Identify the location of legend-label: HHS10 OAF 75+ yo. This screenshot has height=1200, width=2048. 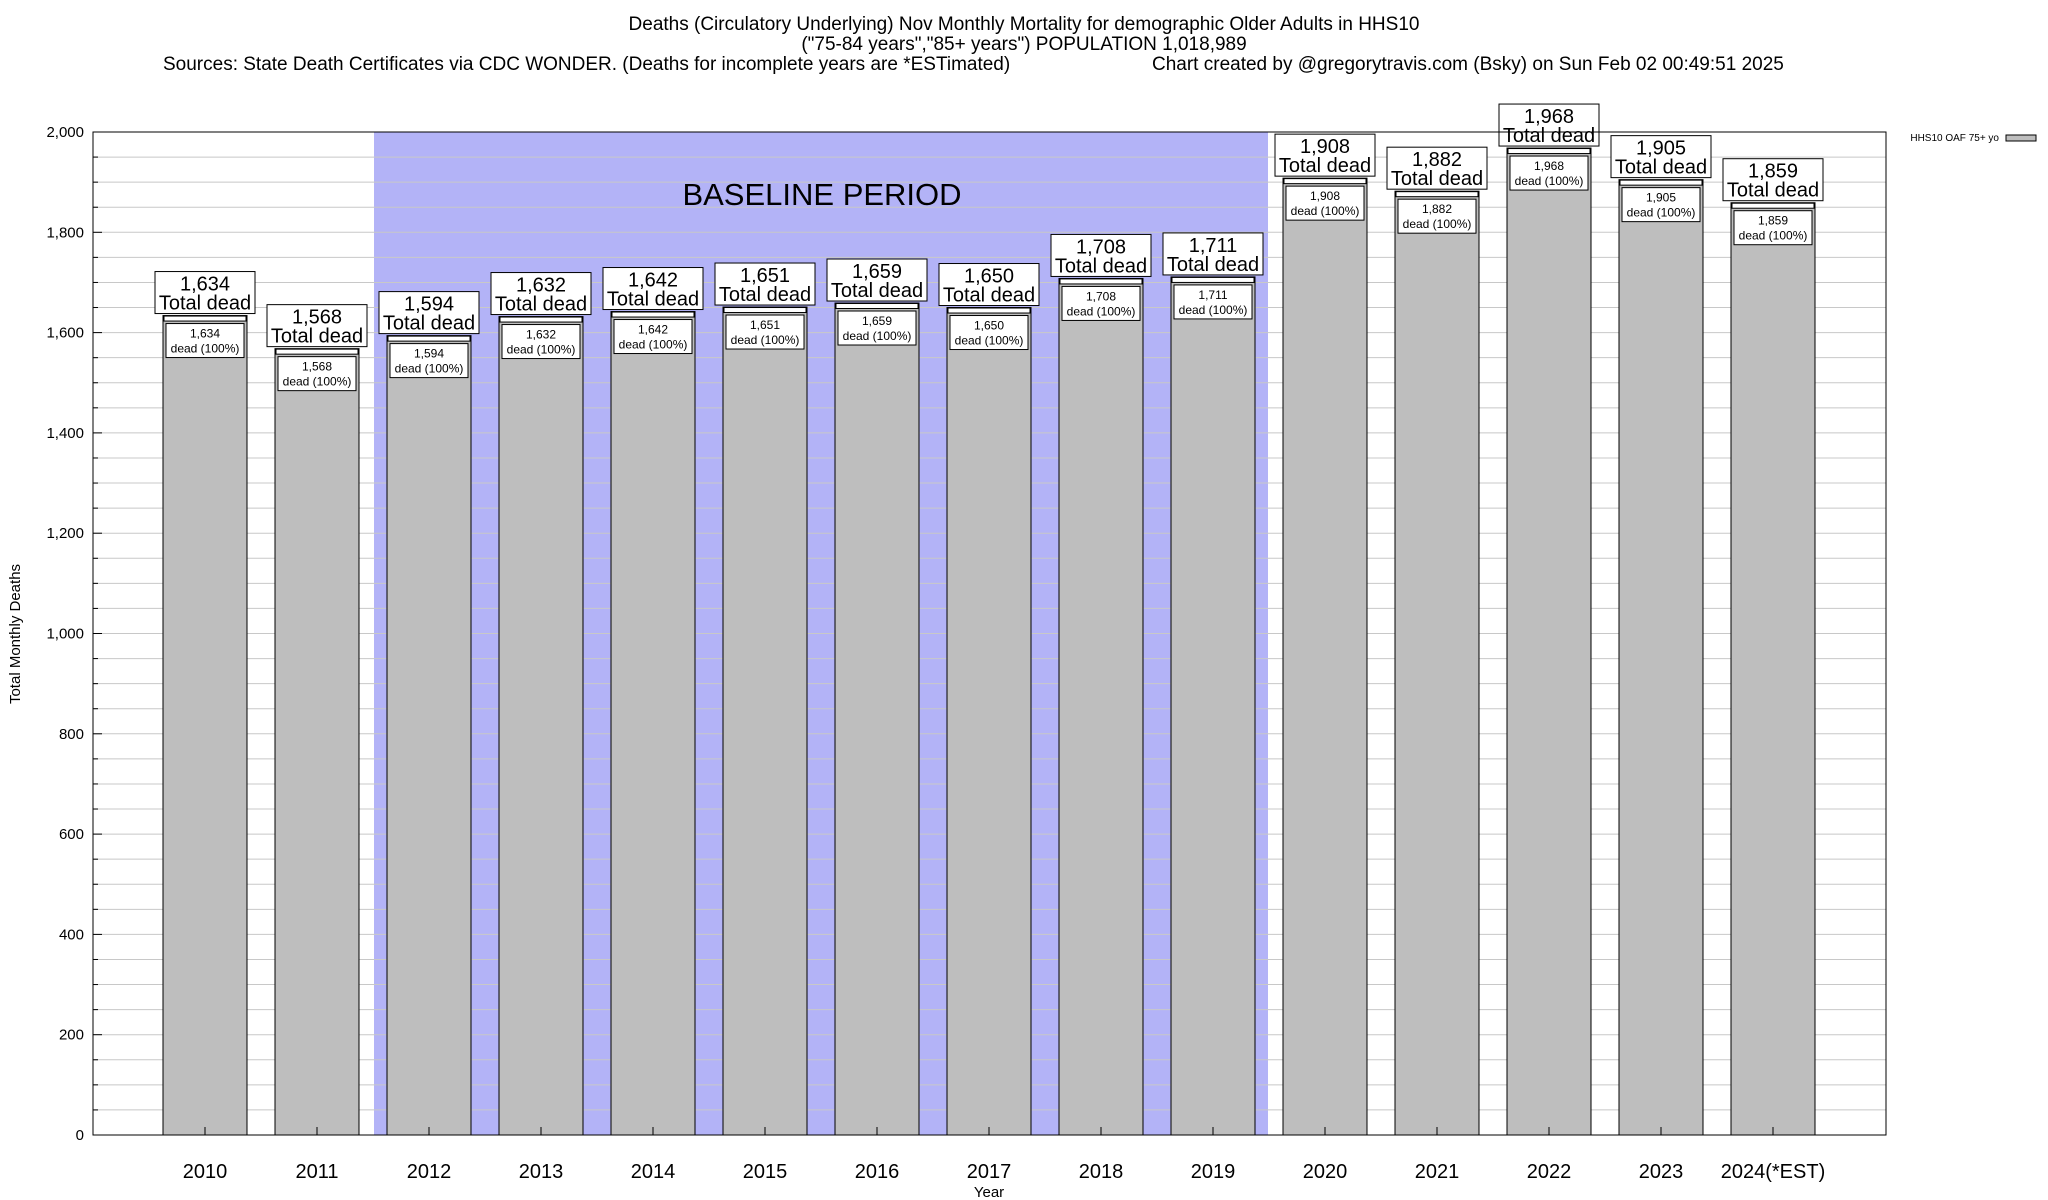
(1954, 138).